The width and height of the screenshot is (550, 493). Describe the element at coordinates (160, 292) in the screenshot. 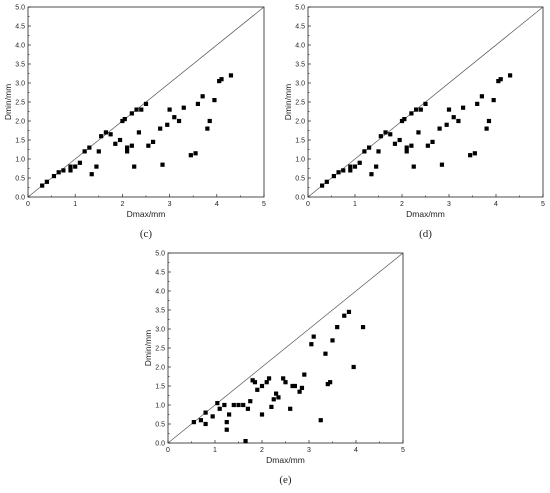

I see `y-tick-label: 4.0` at that location.